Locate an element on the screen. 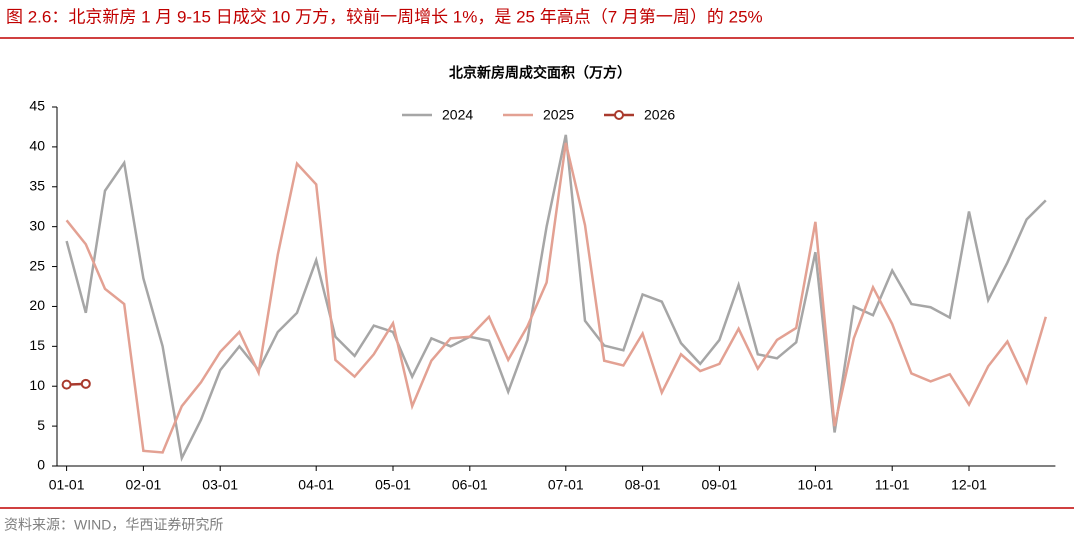  x-tick-label: 11-01 is located at coordinates (892, 485).